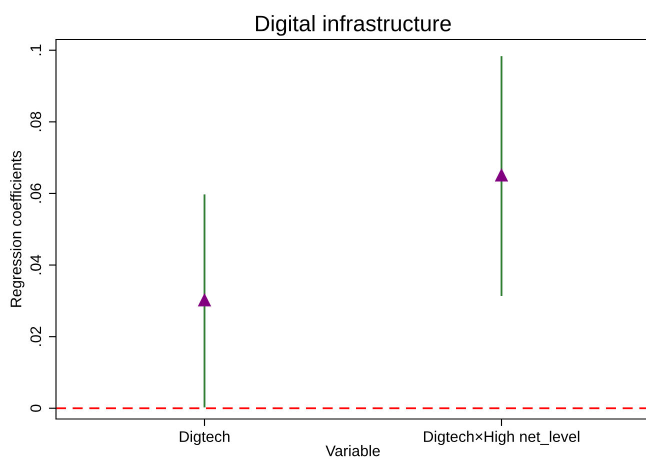 This screenshot has width=646, height=462. Describe the element at coordinates (205, 438) in the screenshot. I see `x-tick-label: Digtech` at that location.